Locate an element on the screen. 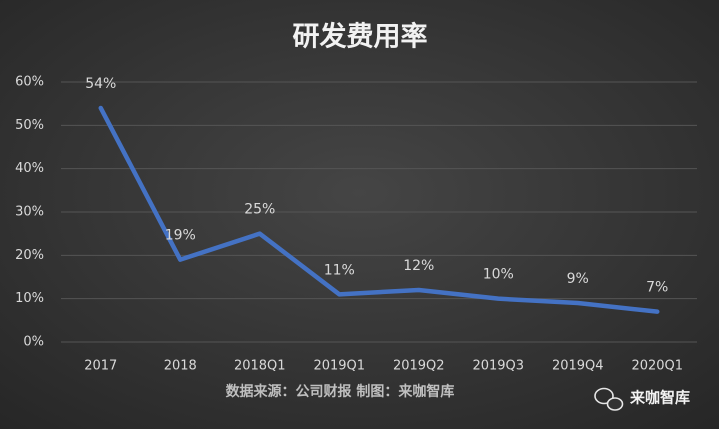  watermark: 来咖智库 is located at coordinates (659, 398).